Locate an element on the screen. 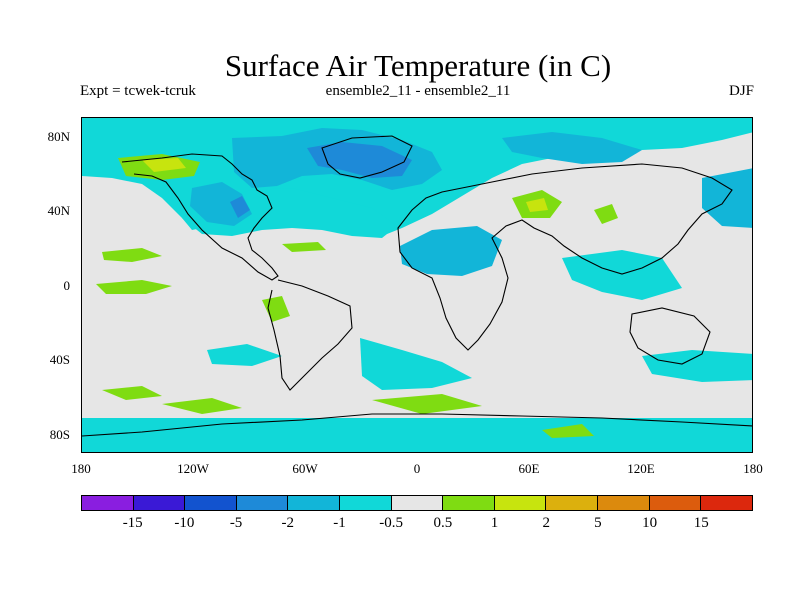  australia-coast is located at coordinates (670, 336).